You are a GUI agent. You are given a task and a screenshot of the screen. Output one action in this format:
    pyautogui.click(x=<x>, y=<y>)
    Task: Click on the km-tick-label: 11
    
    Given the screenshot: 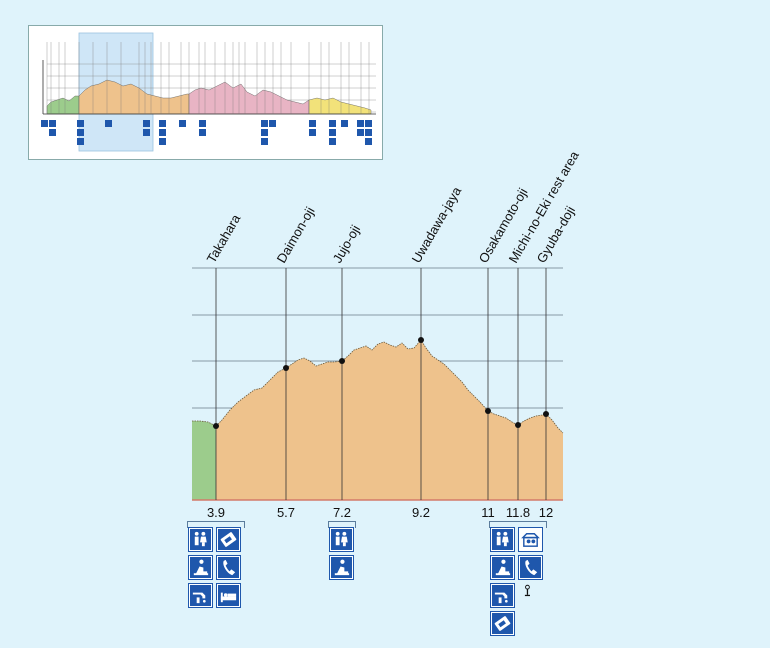 What is the action you would take?
    pyautogui.click(x=488, y=512)
    